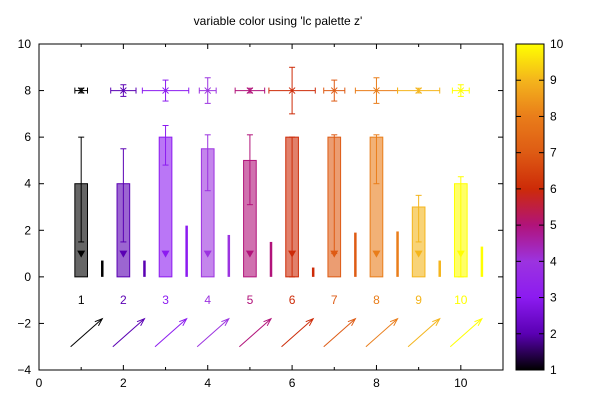 This screenshot has width=600, height=400. What do you see at coordinates (25, 44) in the screenshot?
I see `y-tick-label: 10` at bounding box center [25, 44].